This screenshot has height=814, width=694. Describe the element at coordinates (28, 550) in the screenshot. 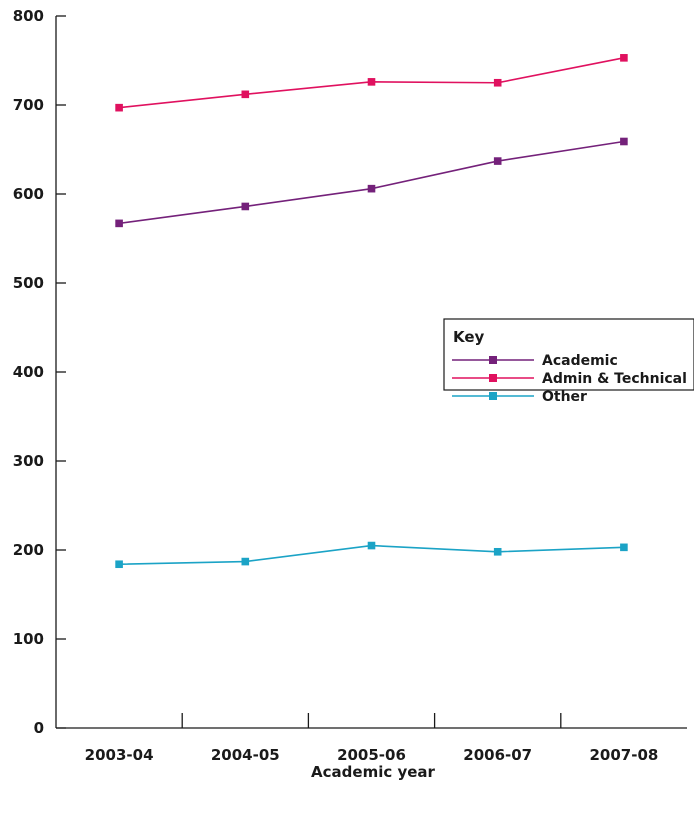

I see `y-tick-label: 200` at that location.